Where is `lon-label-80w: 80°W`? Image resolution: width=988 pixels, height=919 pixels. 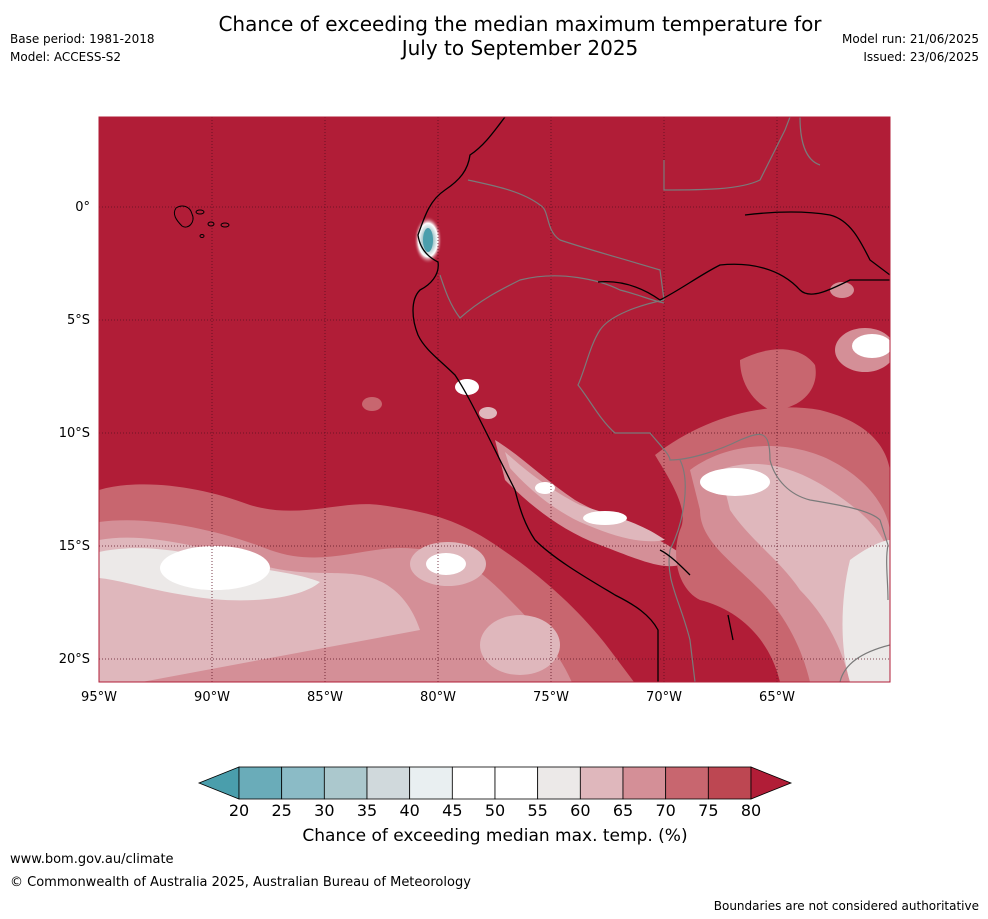 lon-label-80w: 80°W is located at coordinates (438, 697).